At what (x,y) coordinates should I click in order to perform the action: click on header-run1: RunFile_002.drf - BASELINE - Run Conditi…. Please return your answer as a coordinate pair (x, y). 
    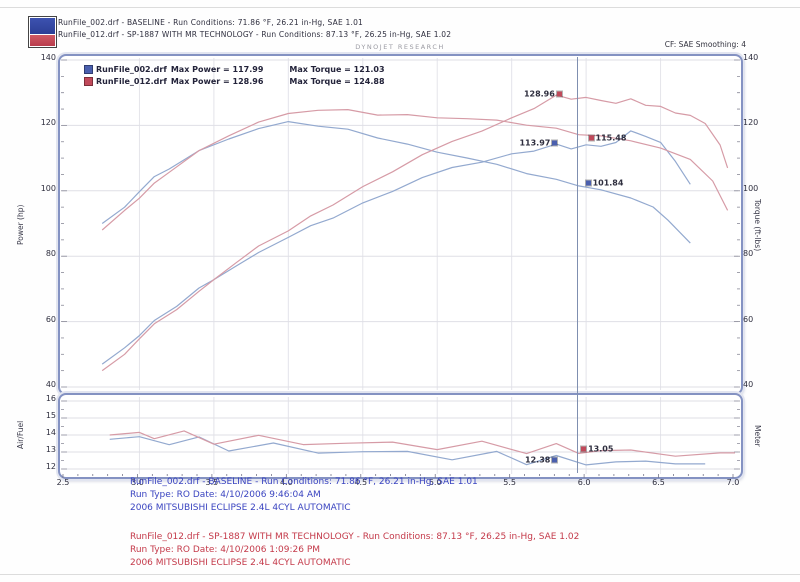
    Looking at the image, I should click on (211, 22).